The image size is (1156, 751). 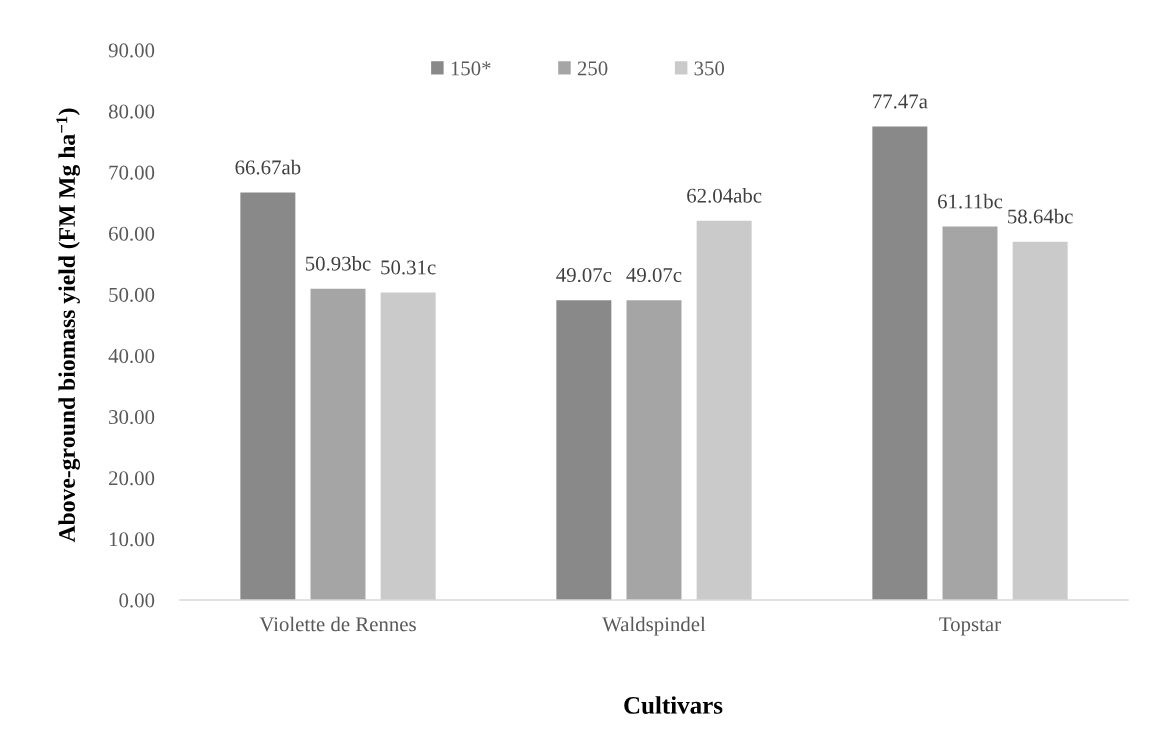 What do you see at coordinates (338, 263) in the screenshot?
I see `data-label: 50.93bc` at bounding box center [338, 263].